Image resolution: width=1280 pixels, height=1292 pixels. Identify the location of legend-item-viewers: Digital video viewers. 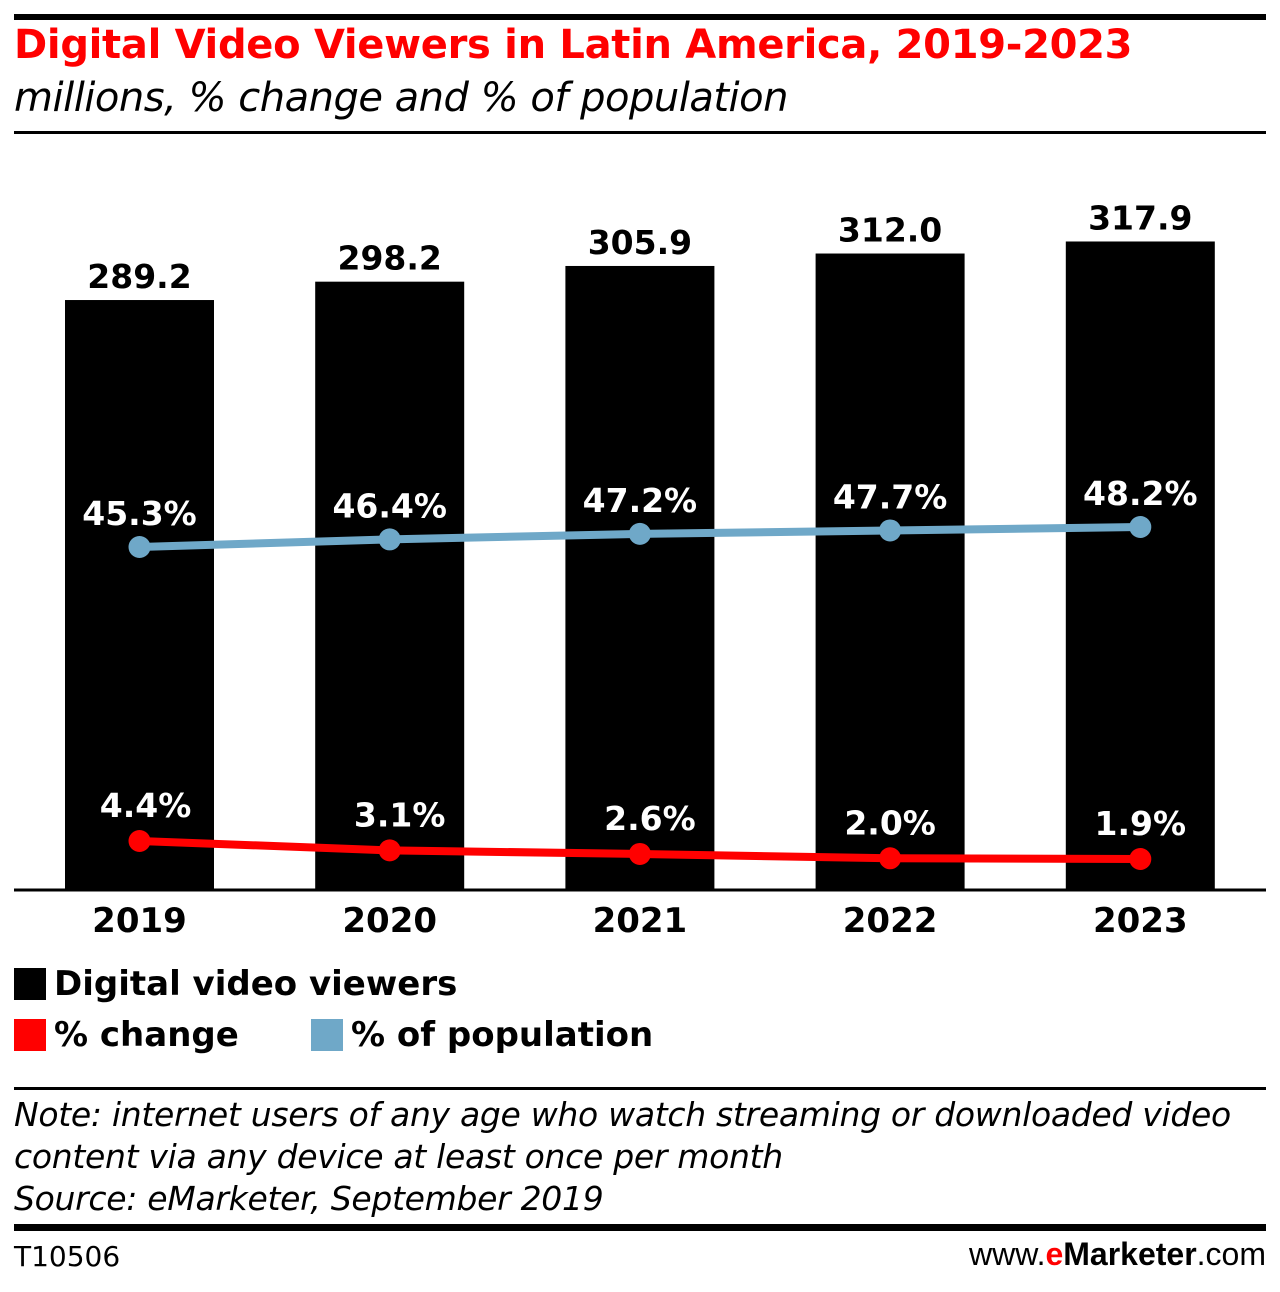
(235, 984).